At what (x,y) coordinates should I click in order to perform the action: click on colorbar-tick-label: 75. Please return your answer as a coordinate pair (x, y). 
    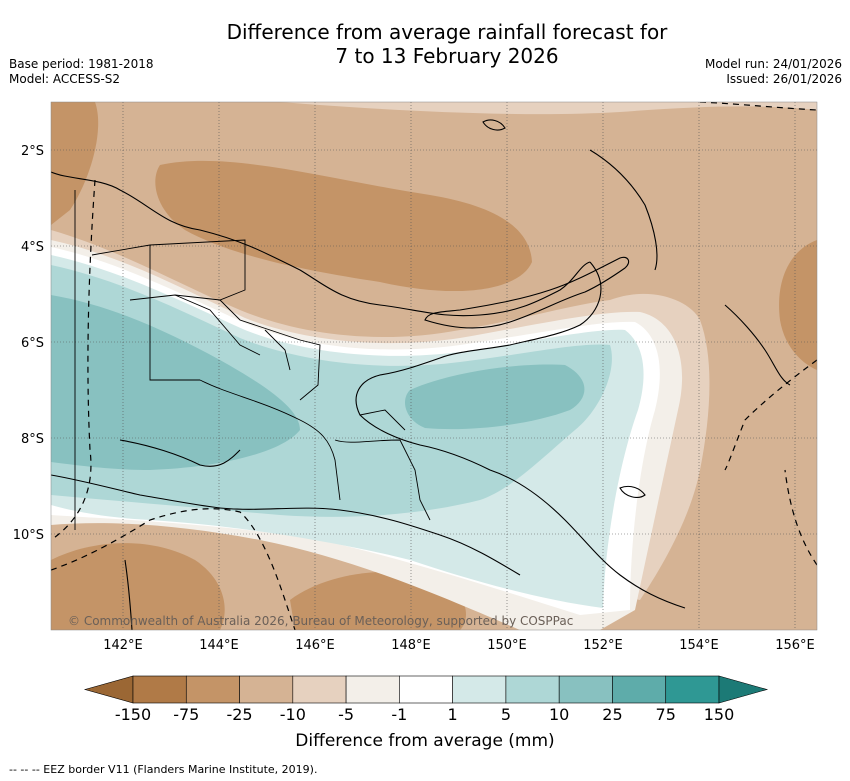
    Looking at the image, I should click on (666, 714).